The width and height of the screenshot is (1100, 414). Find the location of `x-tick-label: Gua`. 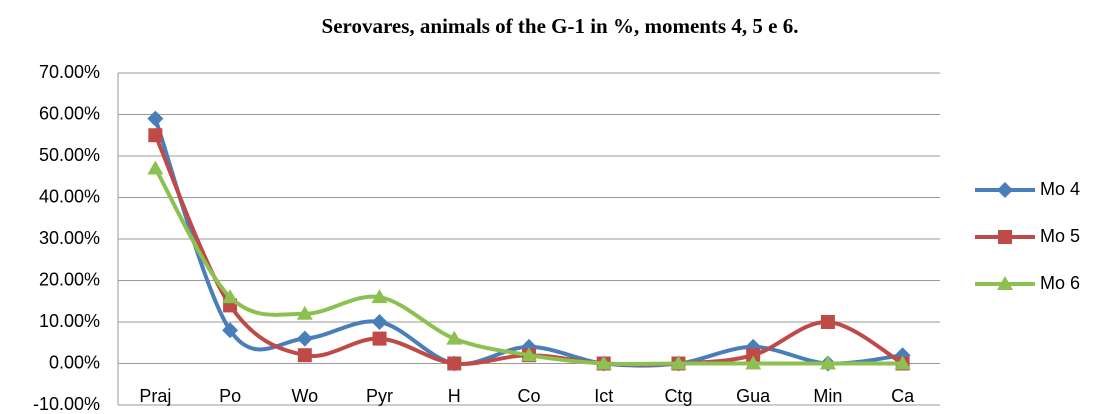

x-tick-label: Gua is located at coordinates (753, 396).